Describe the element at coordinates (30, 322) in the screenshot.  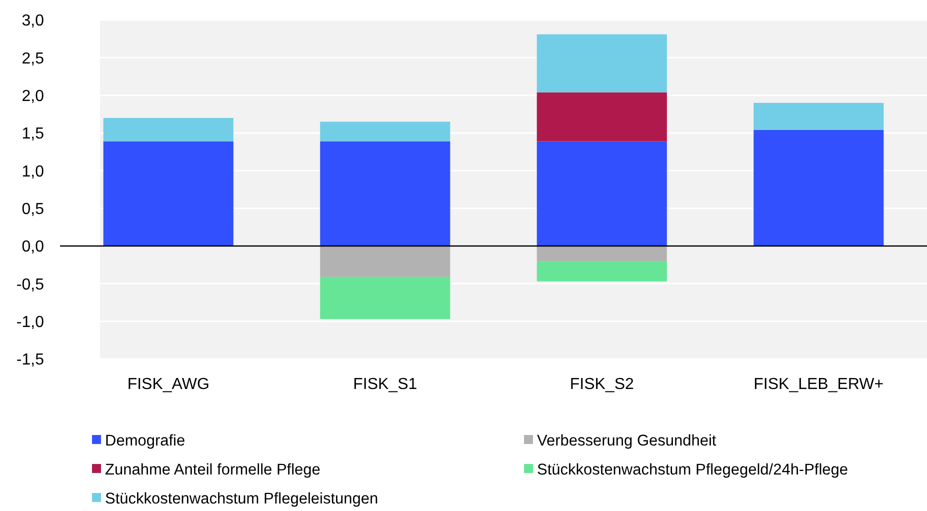
I see `y-tick-label: -1,0` at that location.